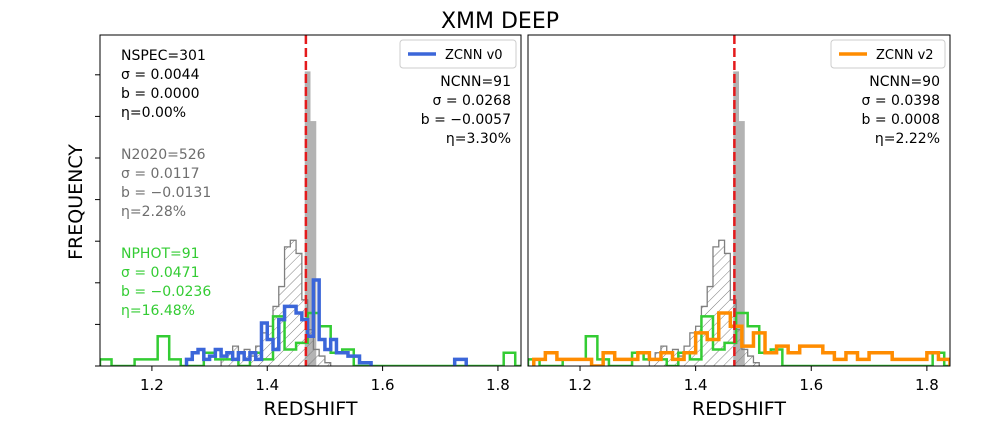  Describe the element at coordinates (153, 113) in the screenshot. I see `stat-spec: η=0.00%` at that location.